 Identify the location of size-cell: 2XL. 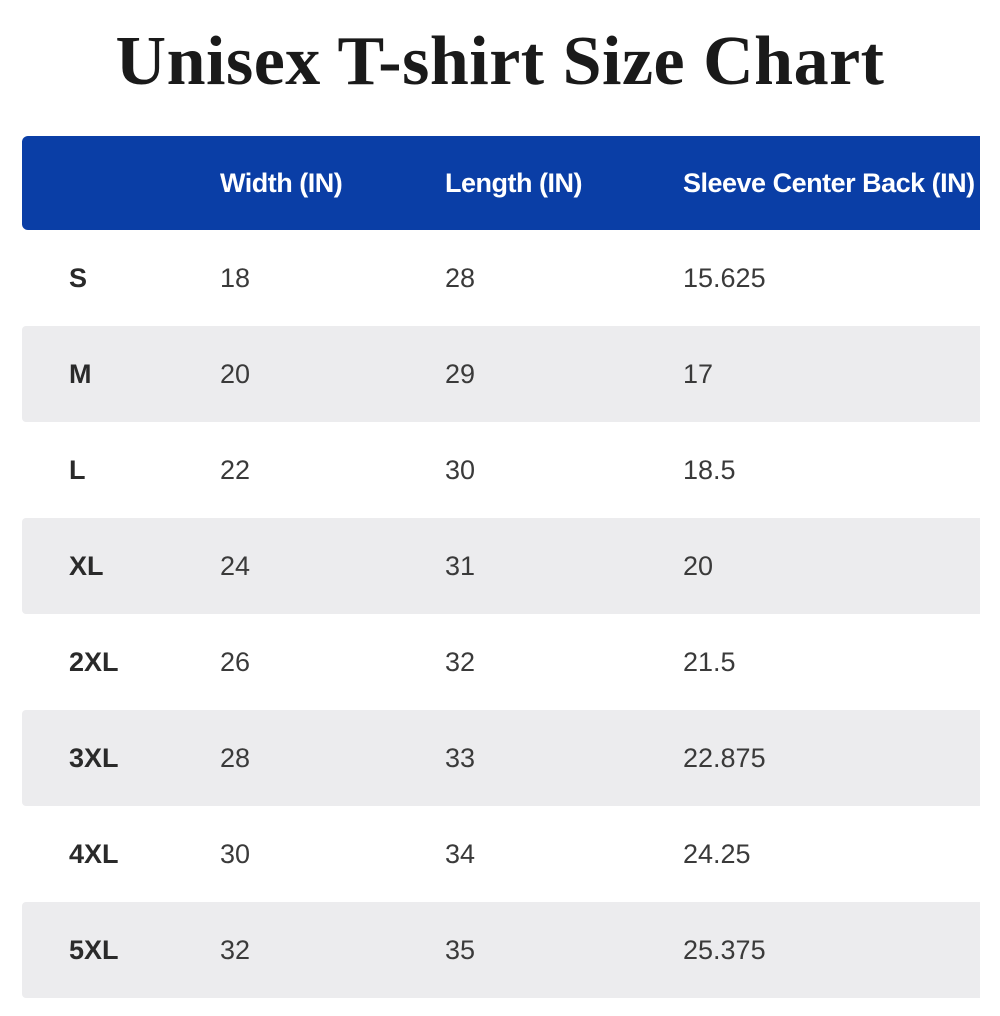
(94, 662).